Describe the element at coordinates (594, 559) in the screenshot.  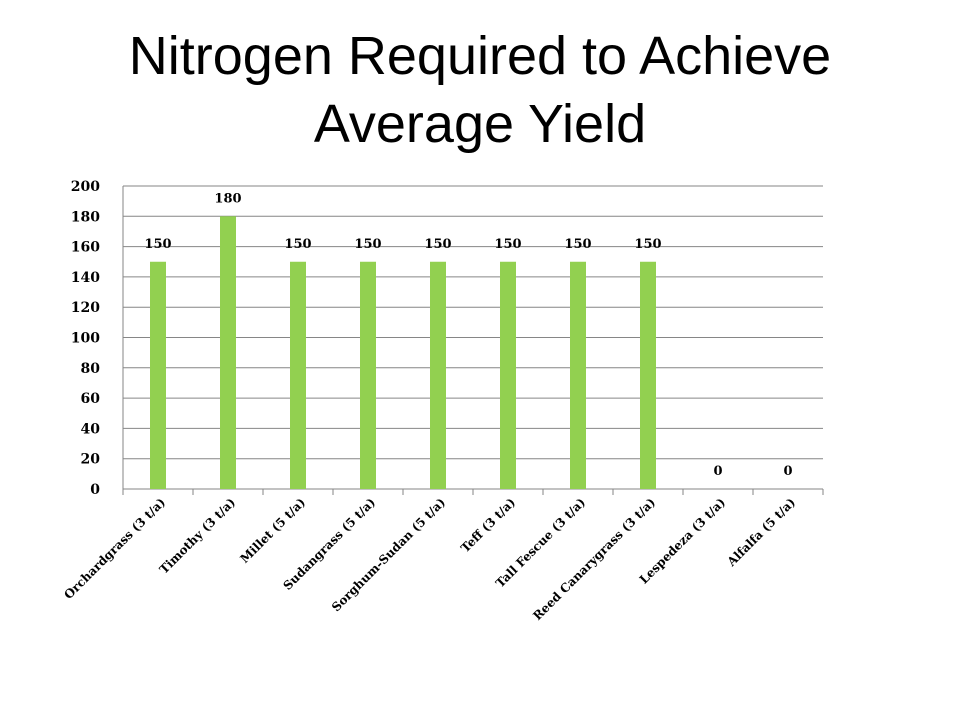
I see `x-category-label: Reed Canarygrass (3 t/a)` at that location.